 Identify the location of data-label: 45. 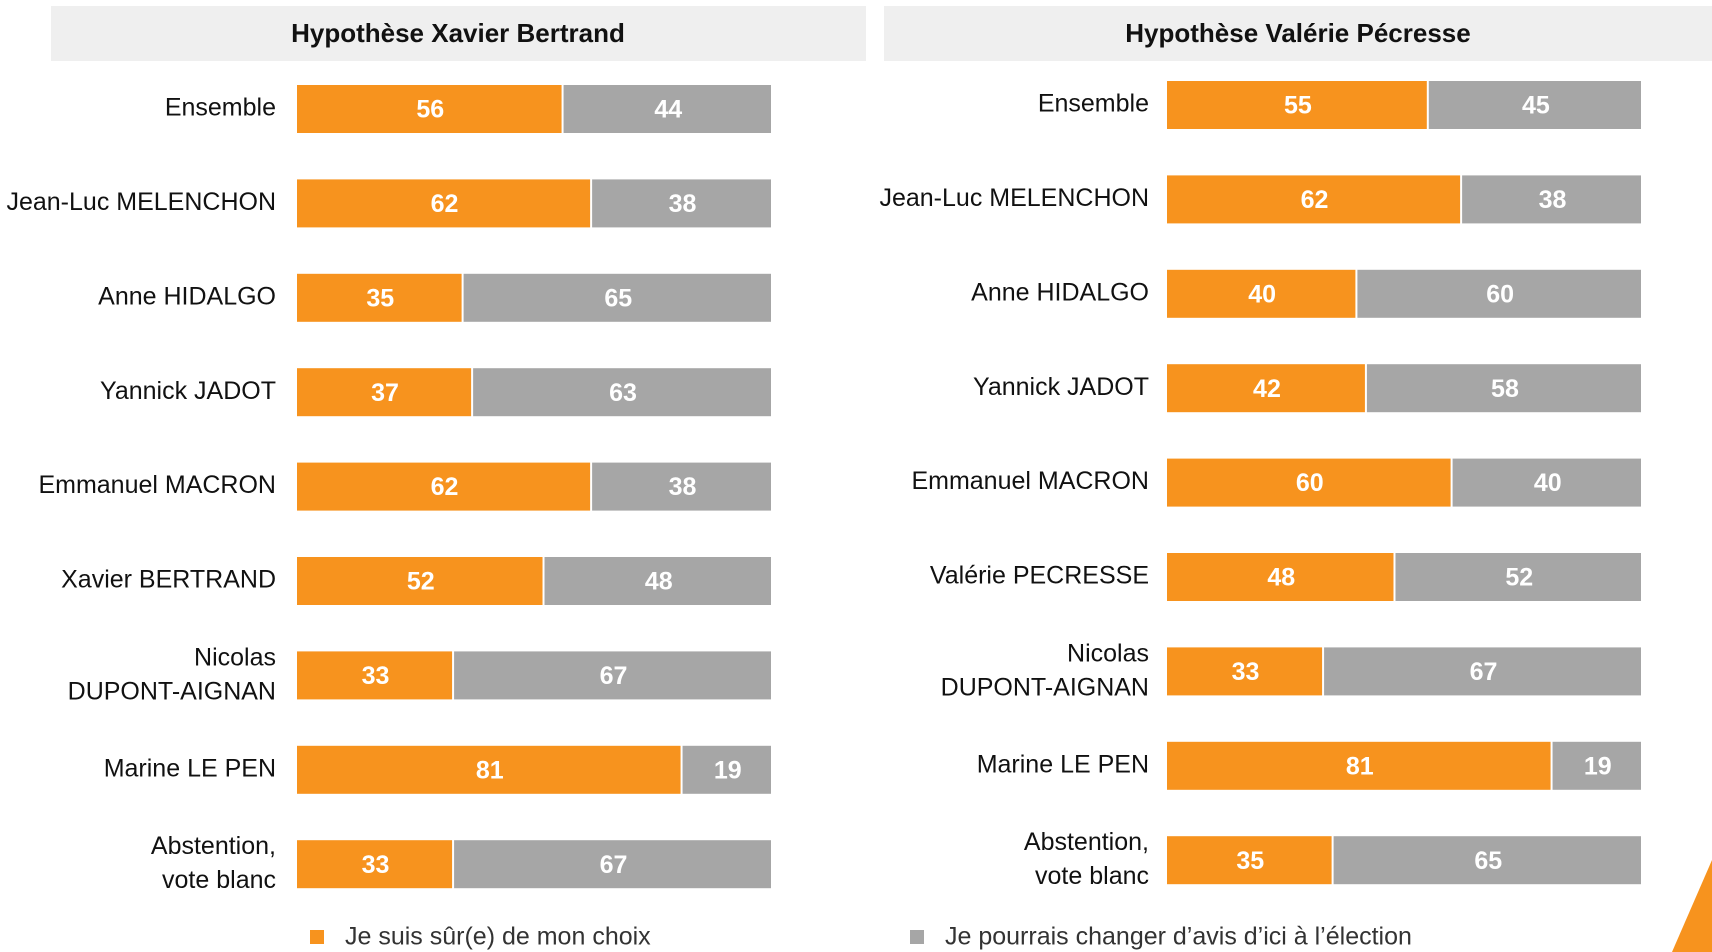
(1536, 106).